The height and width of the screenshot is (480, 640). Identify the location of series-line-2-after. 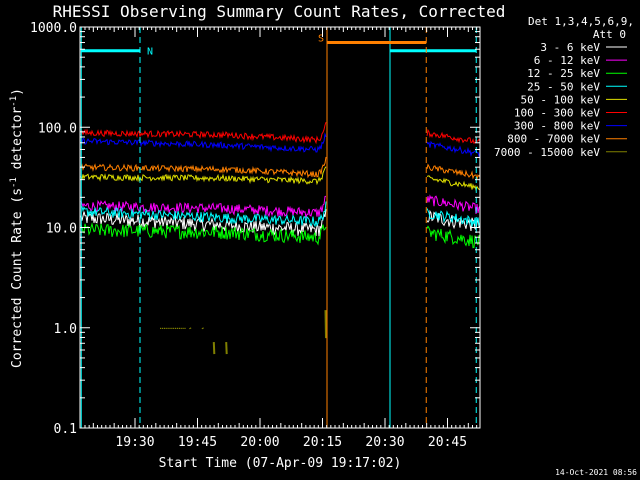
(453, 237).